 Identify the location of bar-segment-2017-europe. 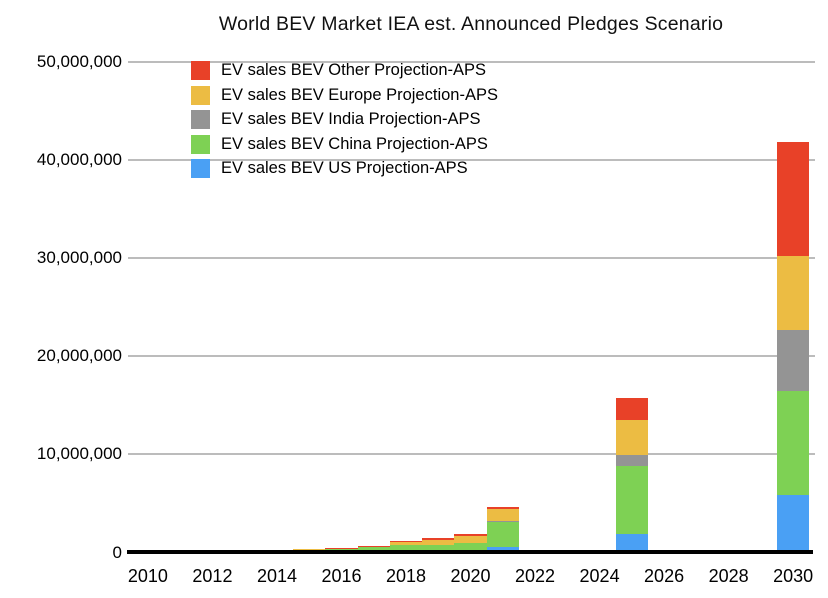
(373, 547).